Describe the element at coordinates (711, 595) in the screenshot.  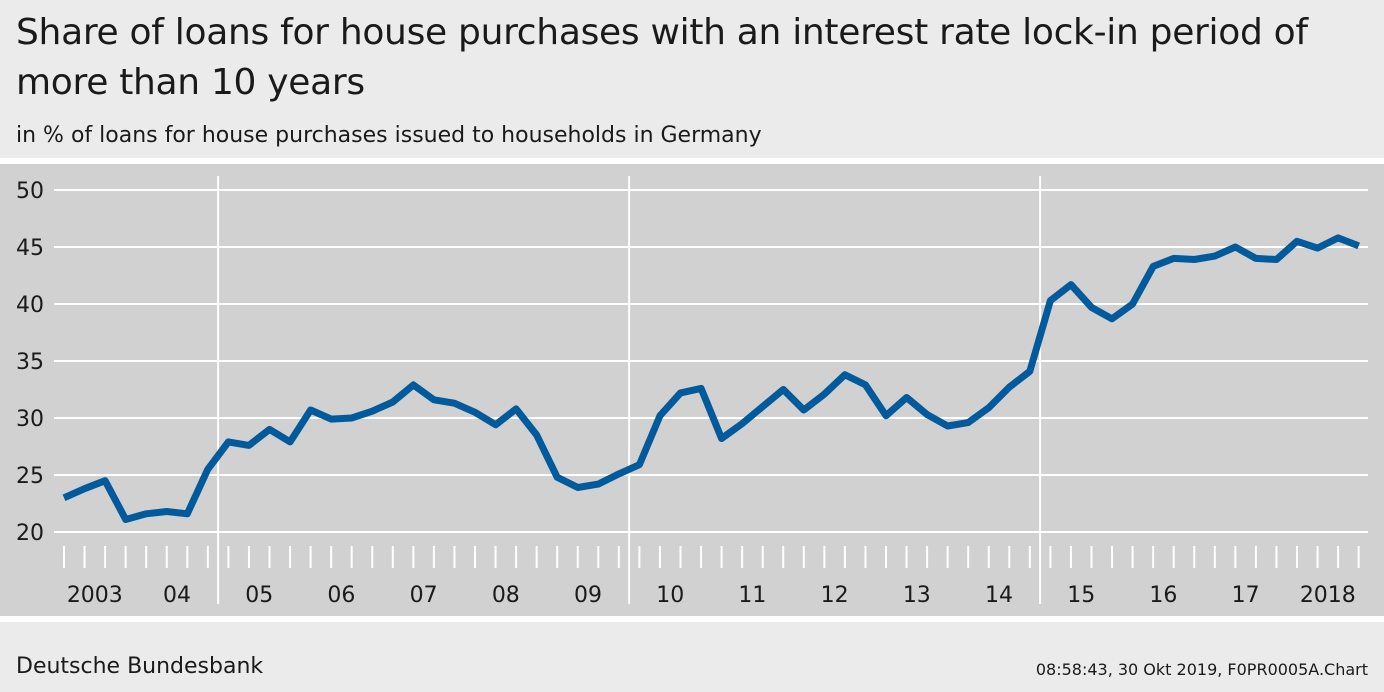
I see `x-axis-year-labels: 2003 04 05 06 07 08 09 10 11 12 13 14 15 16 17 2018` at that location.